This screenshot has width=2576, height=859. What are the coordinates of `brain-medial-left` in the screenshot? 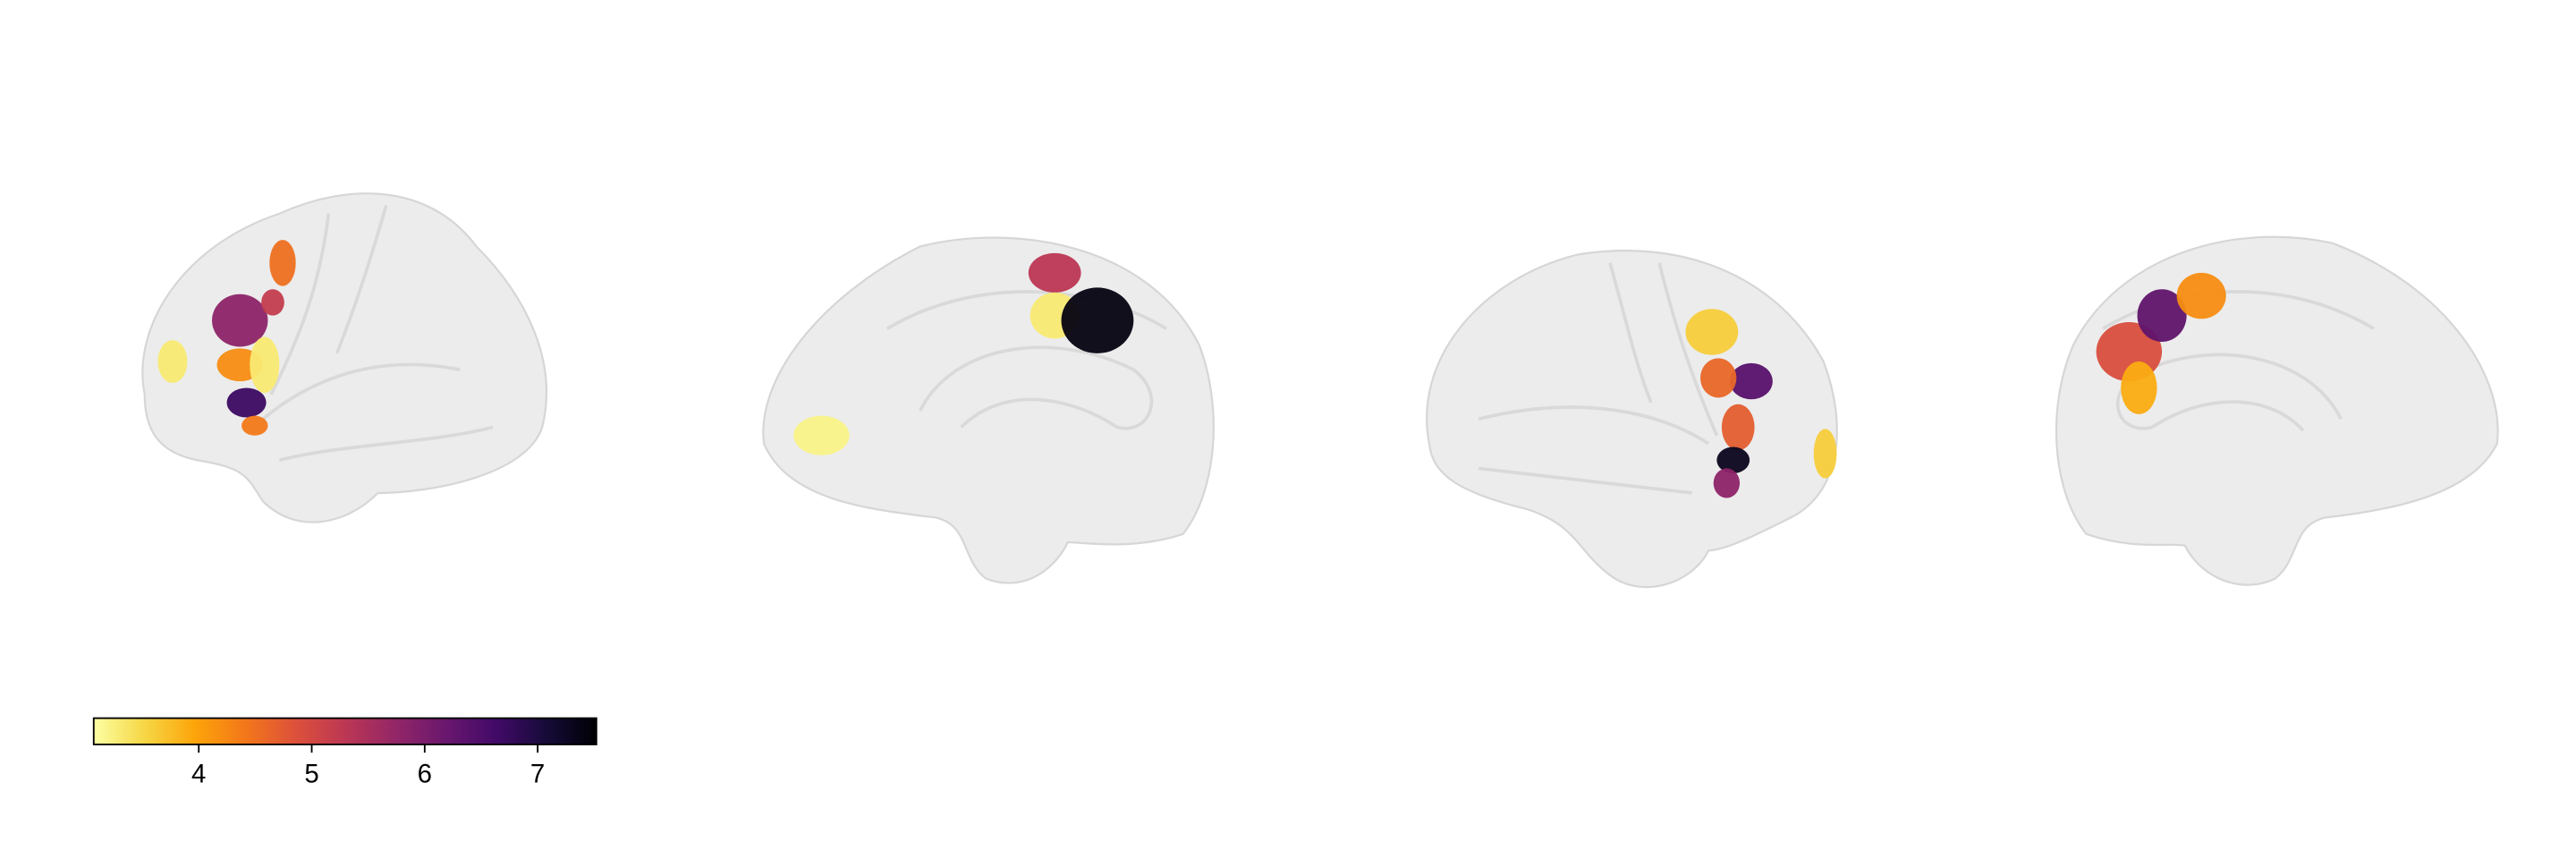 It's located at (988, 410).